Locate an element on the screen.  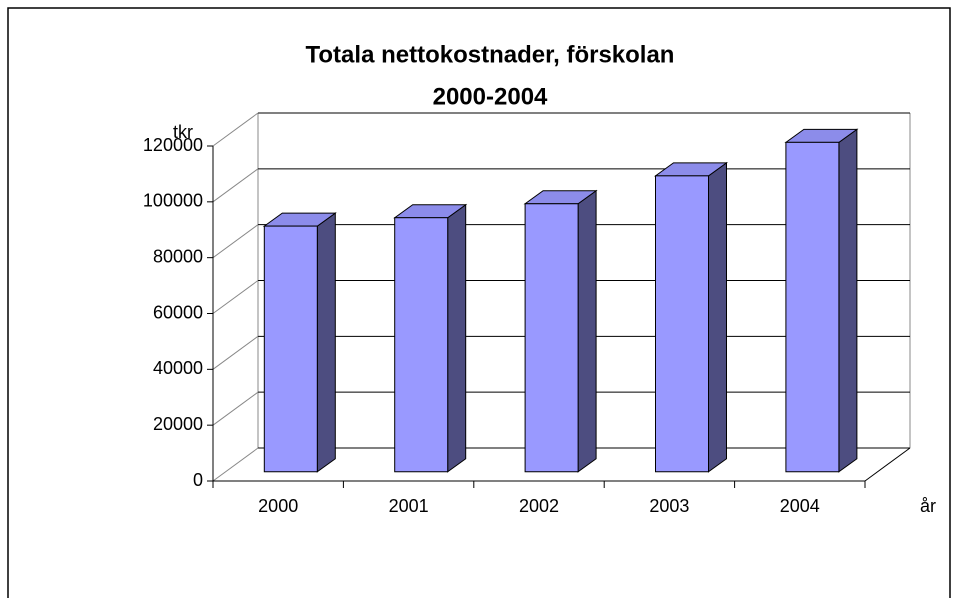
y-tick-label: 100000 is located at coordinates (173, 201).